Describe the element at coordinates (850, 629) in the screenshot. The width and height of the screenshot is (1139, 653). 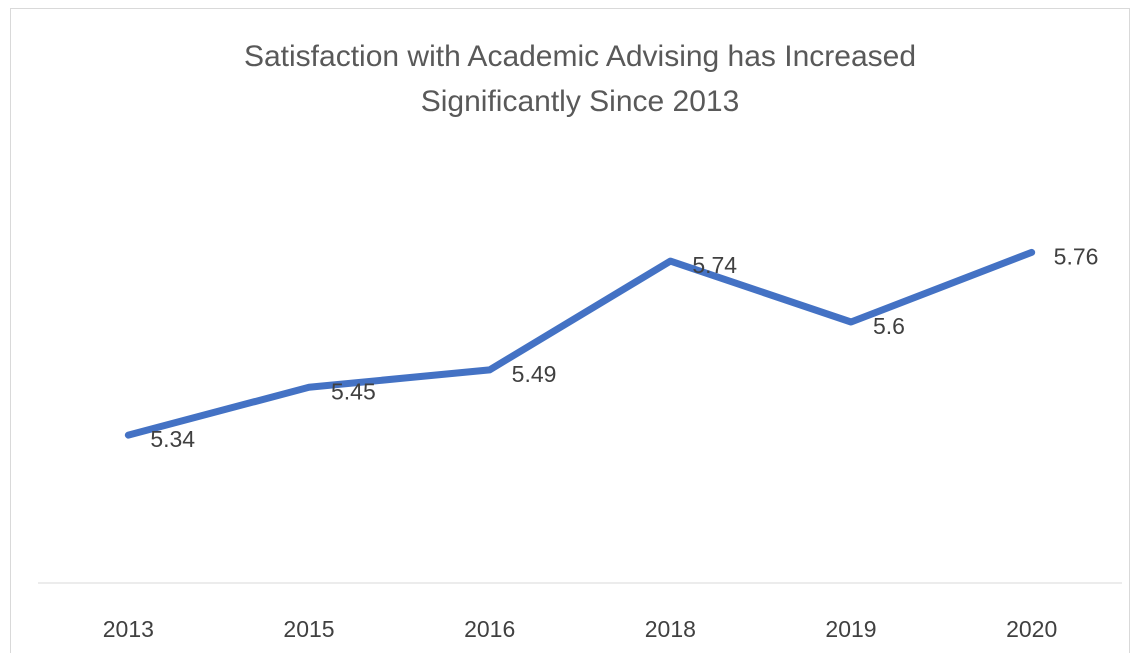
I see `x-tick-label: 2019` at that location.